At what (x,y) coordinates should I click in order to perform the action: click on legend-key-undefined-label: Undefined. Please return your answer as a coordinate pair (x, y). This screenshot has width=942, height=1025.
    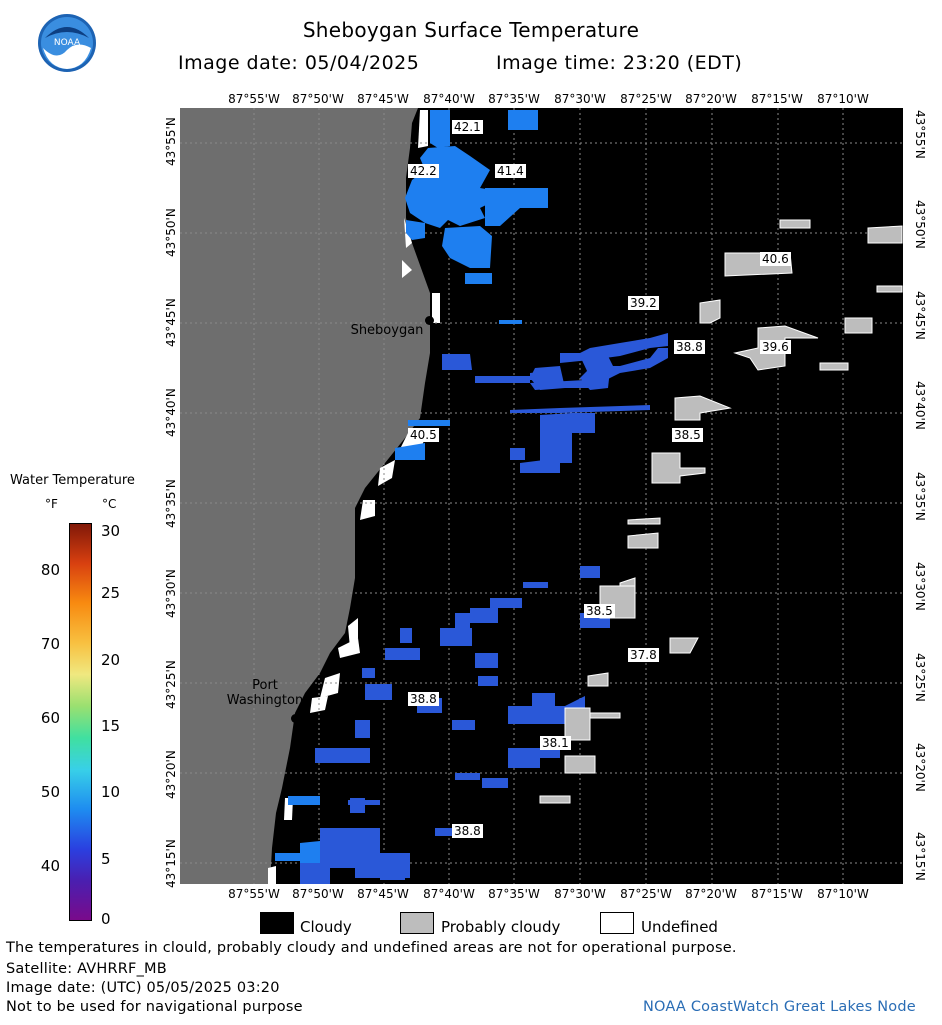
    Looking at the image, I should click on (679, 927).